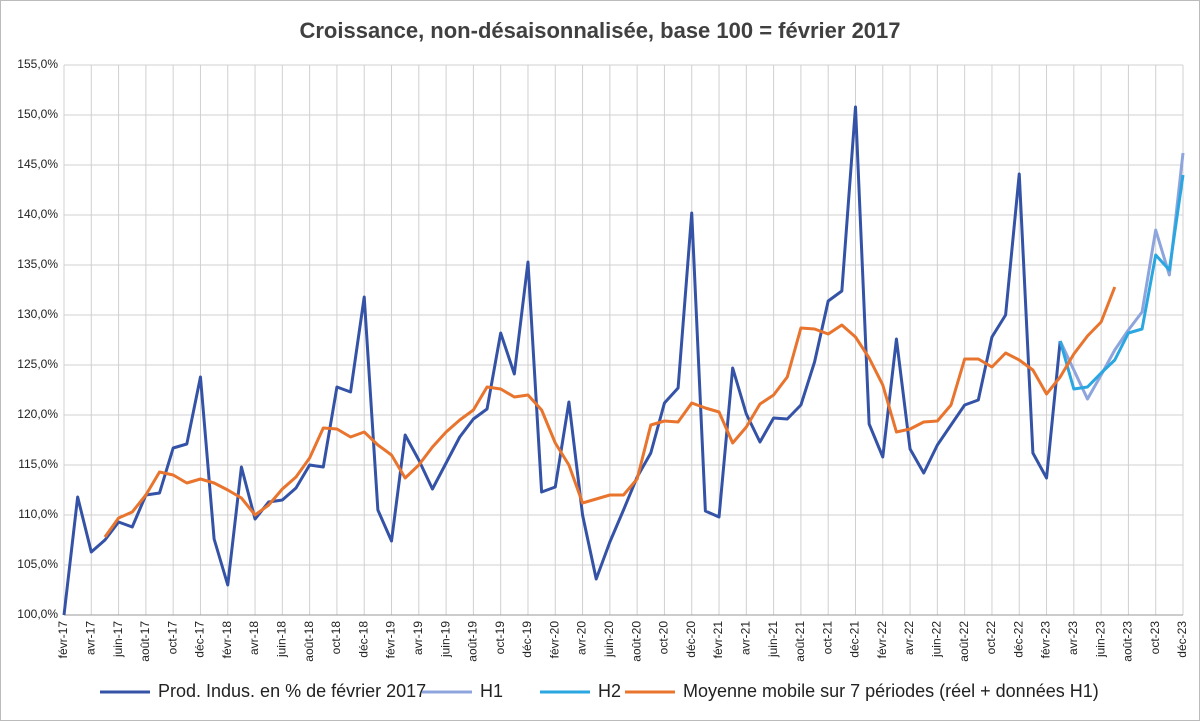 This screenshot has height=721, width=1200. What do you see at coordinates (37, 64) in the screenshot?
I see `y-tick-label: 155,0%` at bounding box center [37, 64].